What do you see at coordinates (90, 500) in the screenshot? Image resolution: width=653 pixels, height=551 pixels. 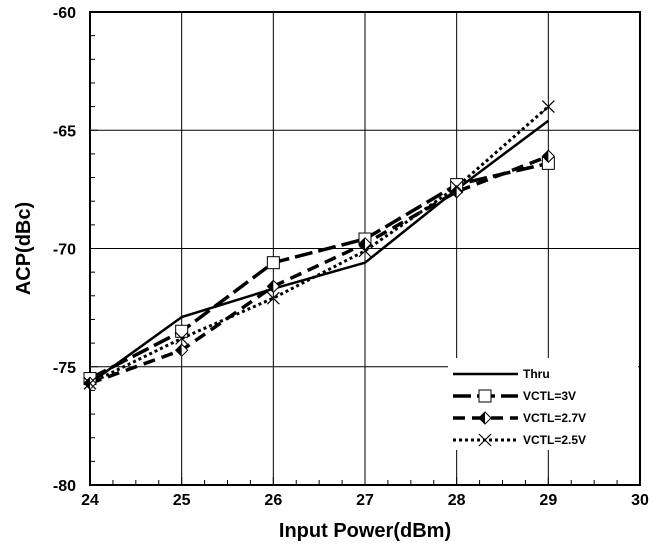 I see `x-tick-label: 24` at bounding box center [90, 500].